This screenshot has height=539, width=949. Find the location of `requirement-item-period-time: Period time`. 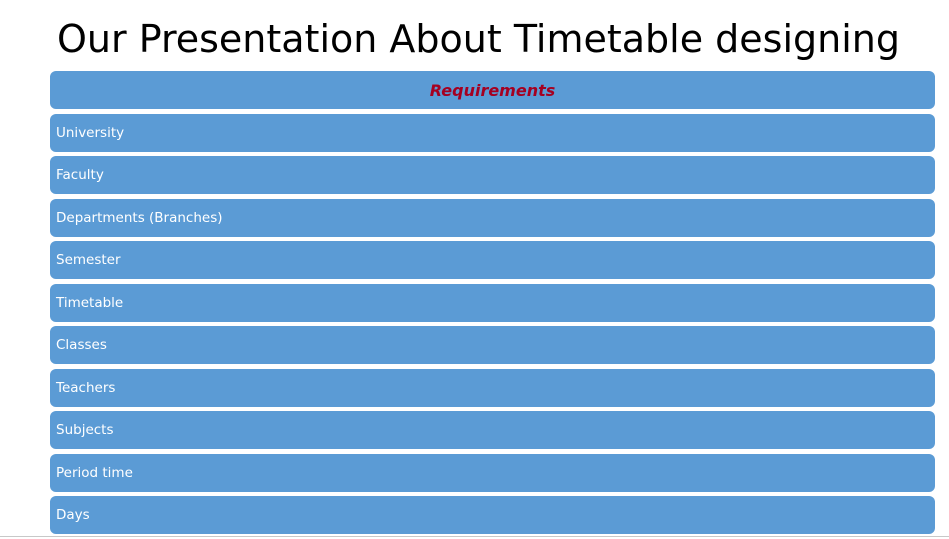

requirement-item-period-time: Period time is located at coordinates (492, 472).